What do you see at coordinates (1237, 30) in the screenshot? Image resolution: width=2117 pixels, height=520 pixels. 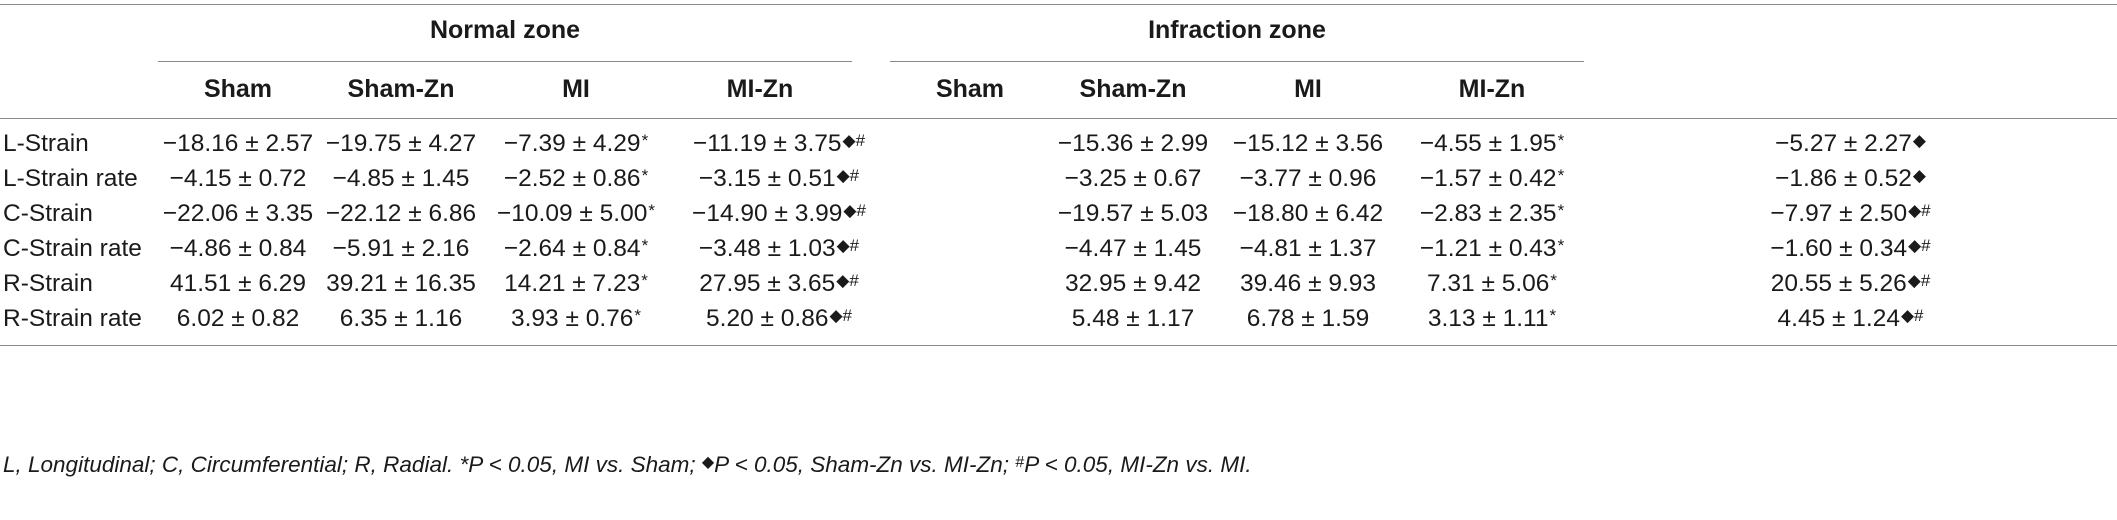 I see `group-header-infraction-zone: Infraction zone` at bounding box center [1237, 30].